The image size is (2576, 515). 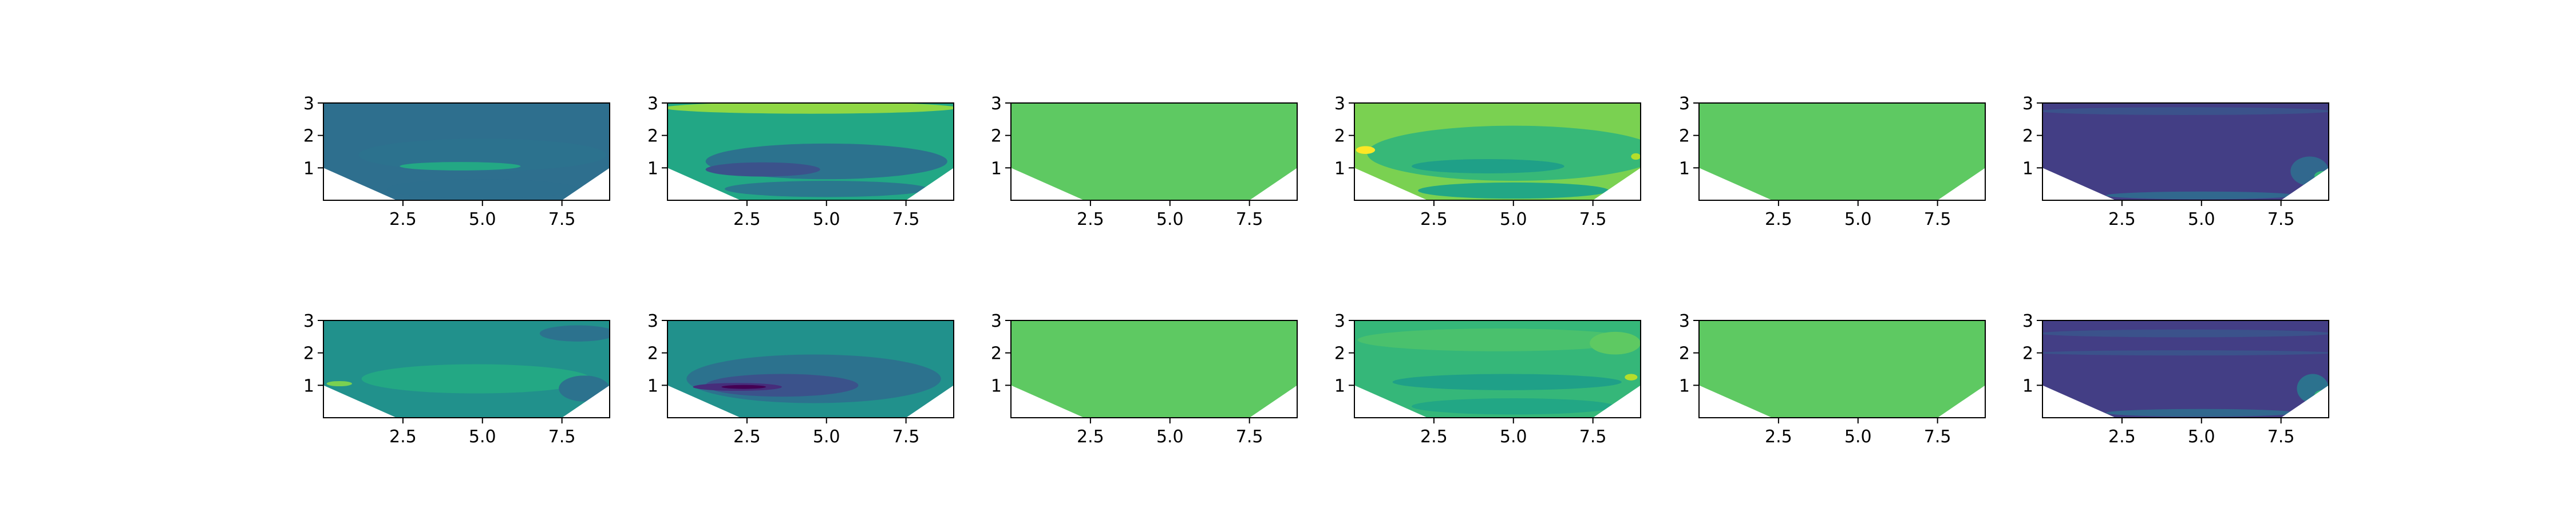 I want to click on subplot-r1-c1: 2.5 5.0 7.5 1 2 3, so click(x=456, y=161).